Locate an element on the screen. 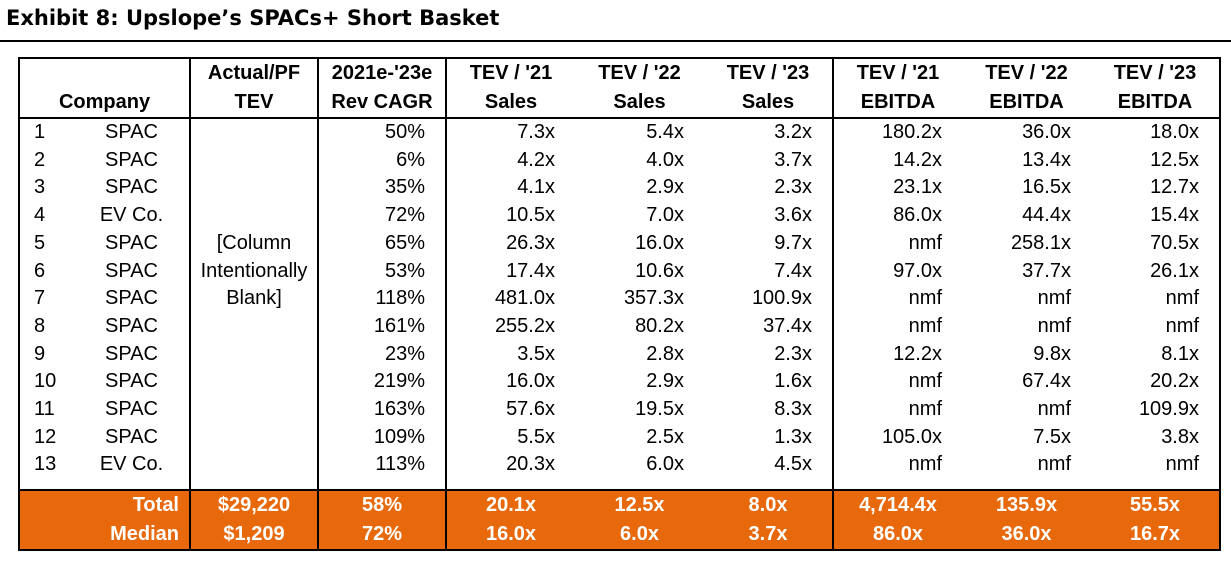  table-row: 5 SPAC 65% 26.3x 16.0x 9.7x nmf 258.1x 70.5x is located at coordinates (619, 243).